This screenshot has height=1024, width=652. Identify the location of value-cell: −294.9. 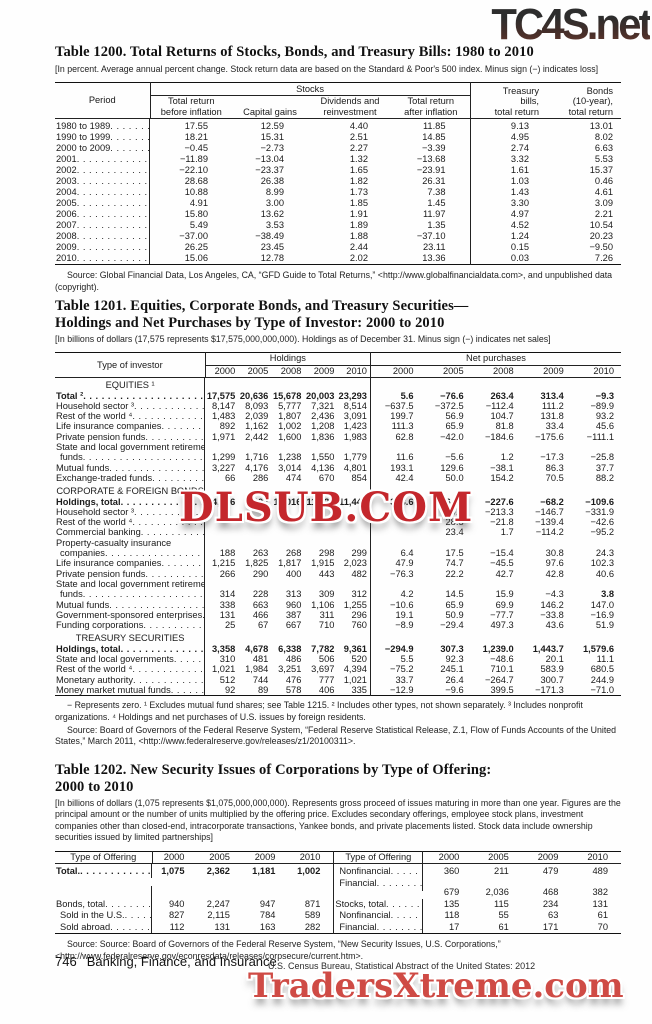
(399, 648).